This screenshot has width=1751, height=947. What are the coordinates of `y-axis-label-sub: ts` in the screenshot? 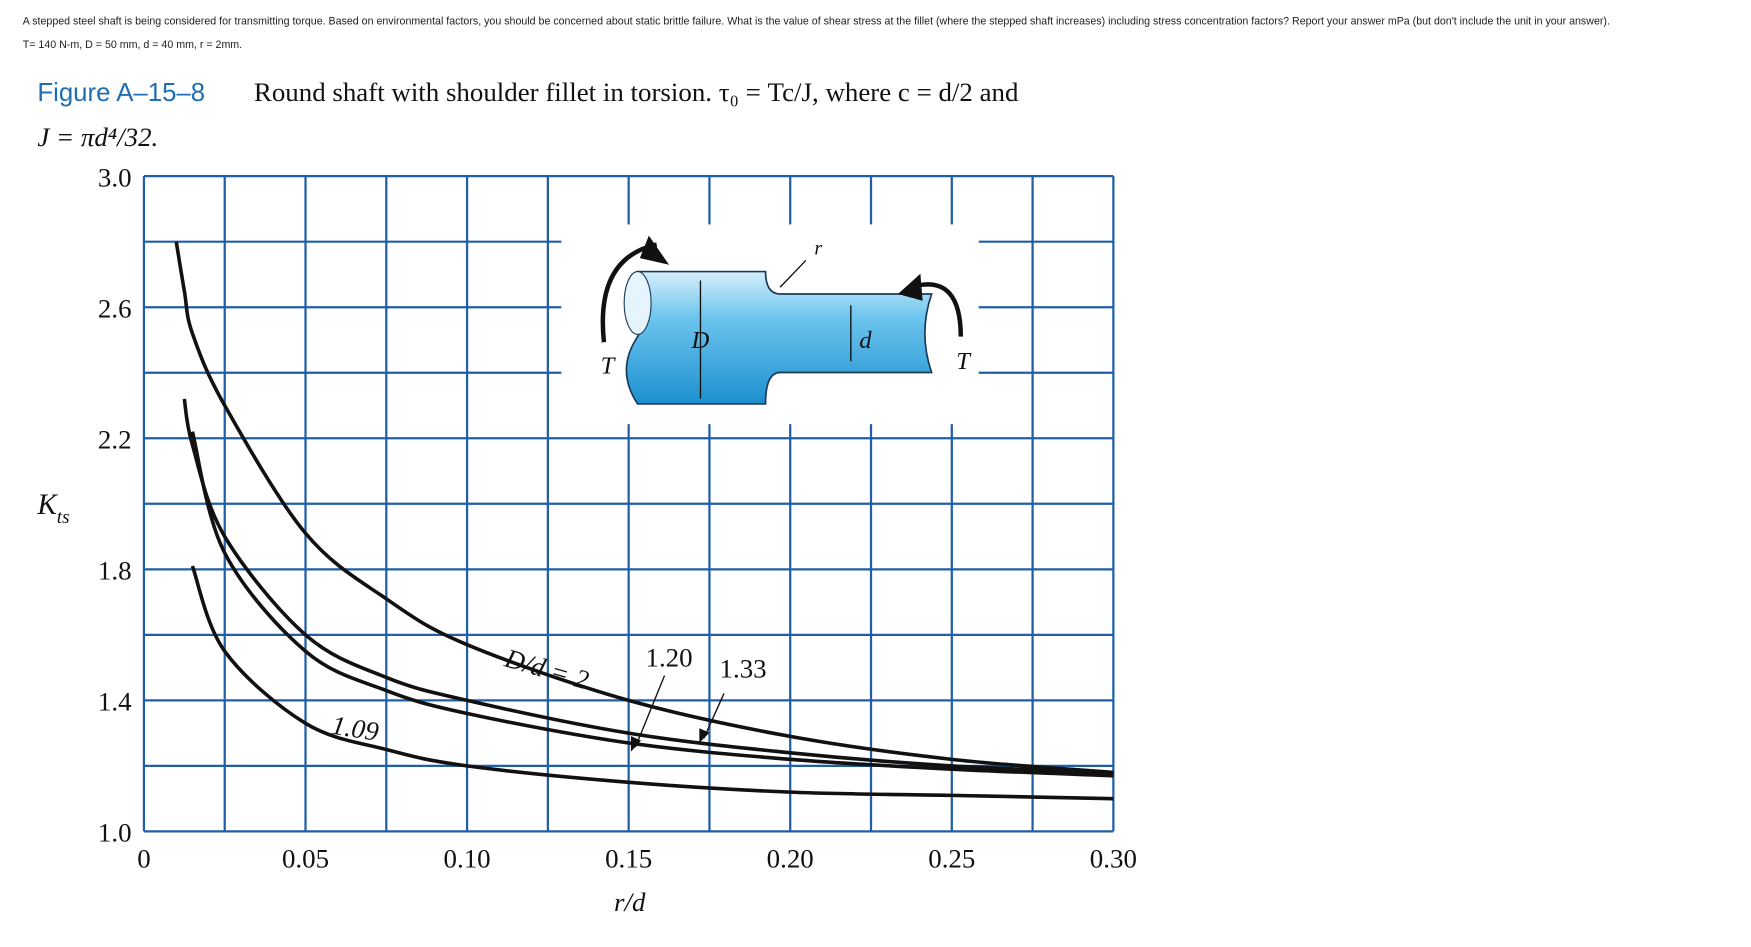 It's located at (63, 517).